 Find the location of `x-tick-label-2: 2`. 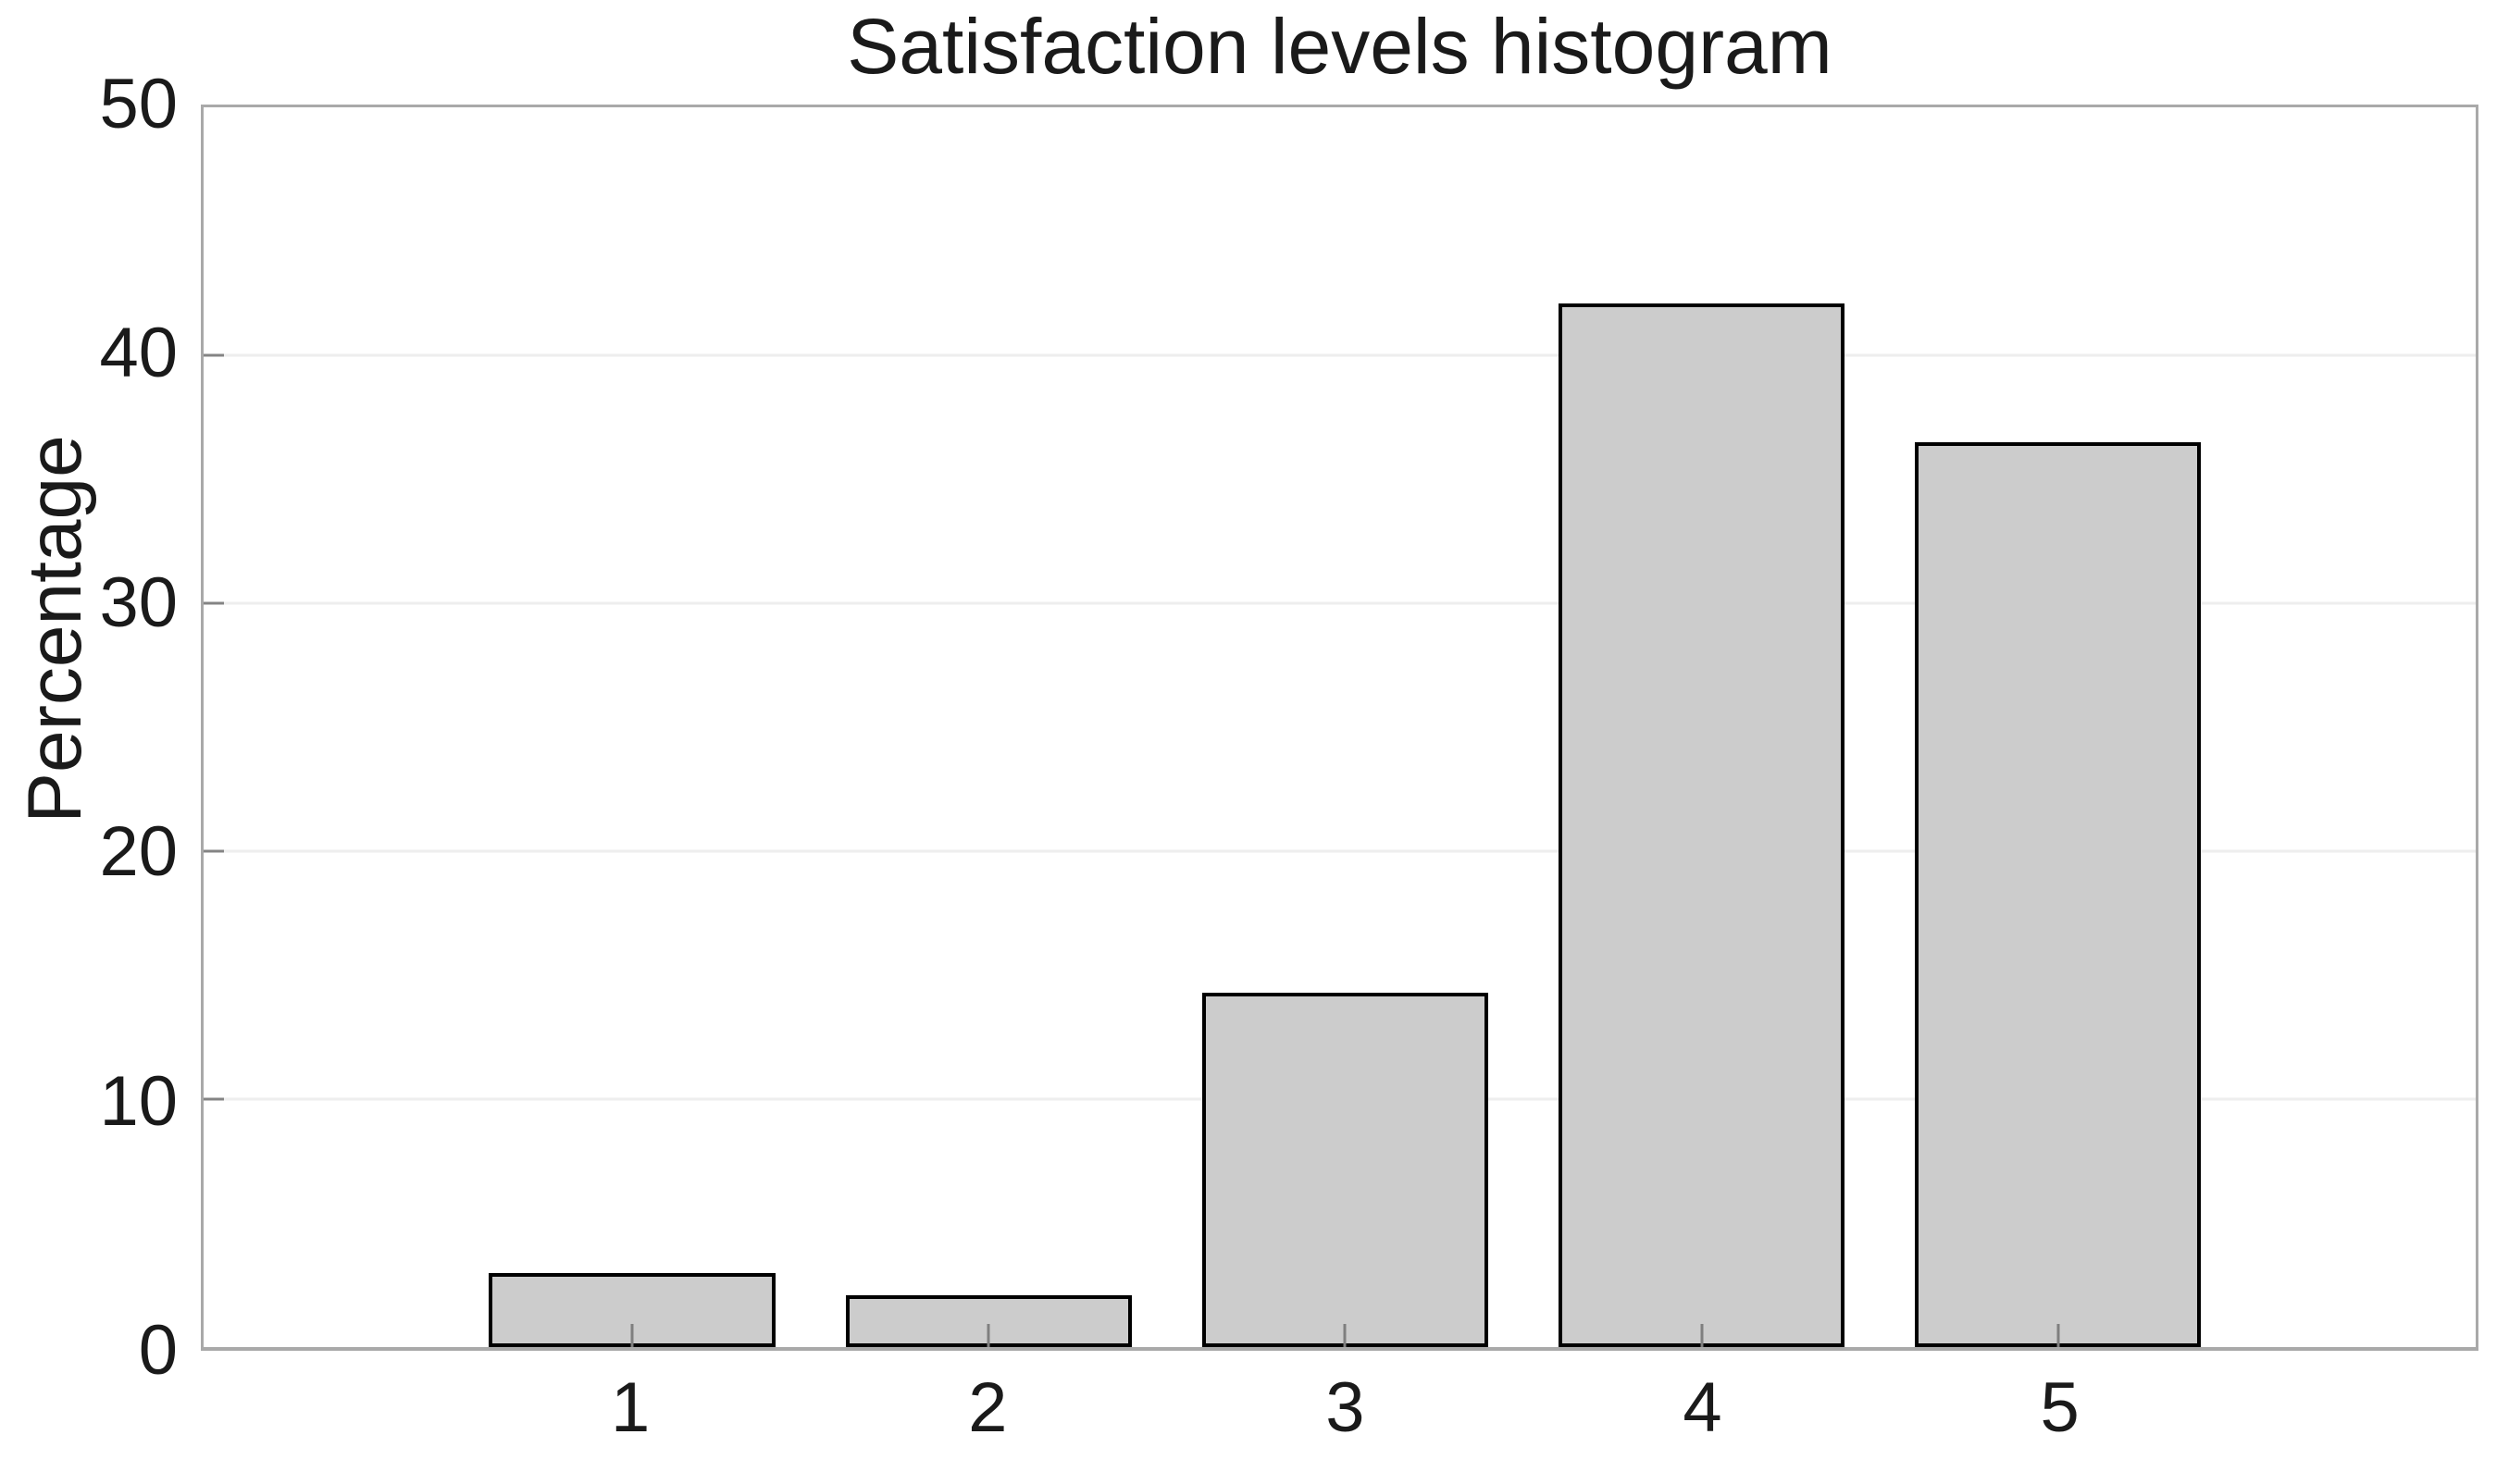

x-tick-label-2: 2 is located at coordinates (988, 1407).